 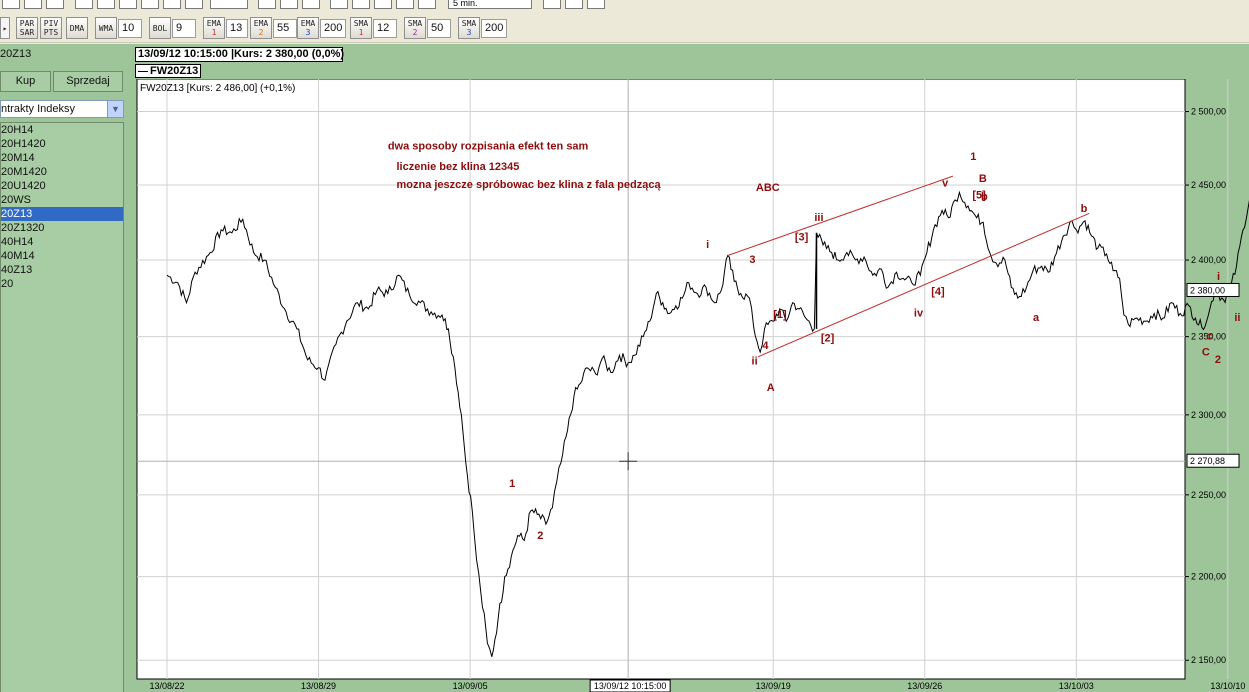 What do you see at coordinates (106, 4) in the screenshot?
I see `zoom-icon` at bounding box center [106, 4].